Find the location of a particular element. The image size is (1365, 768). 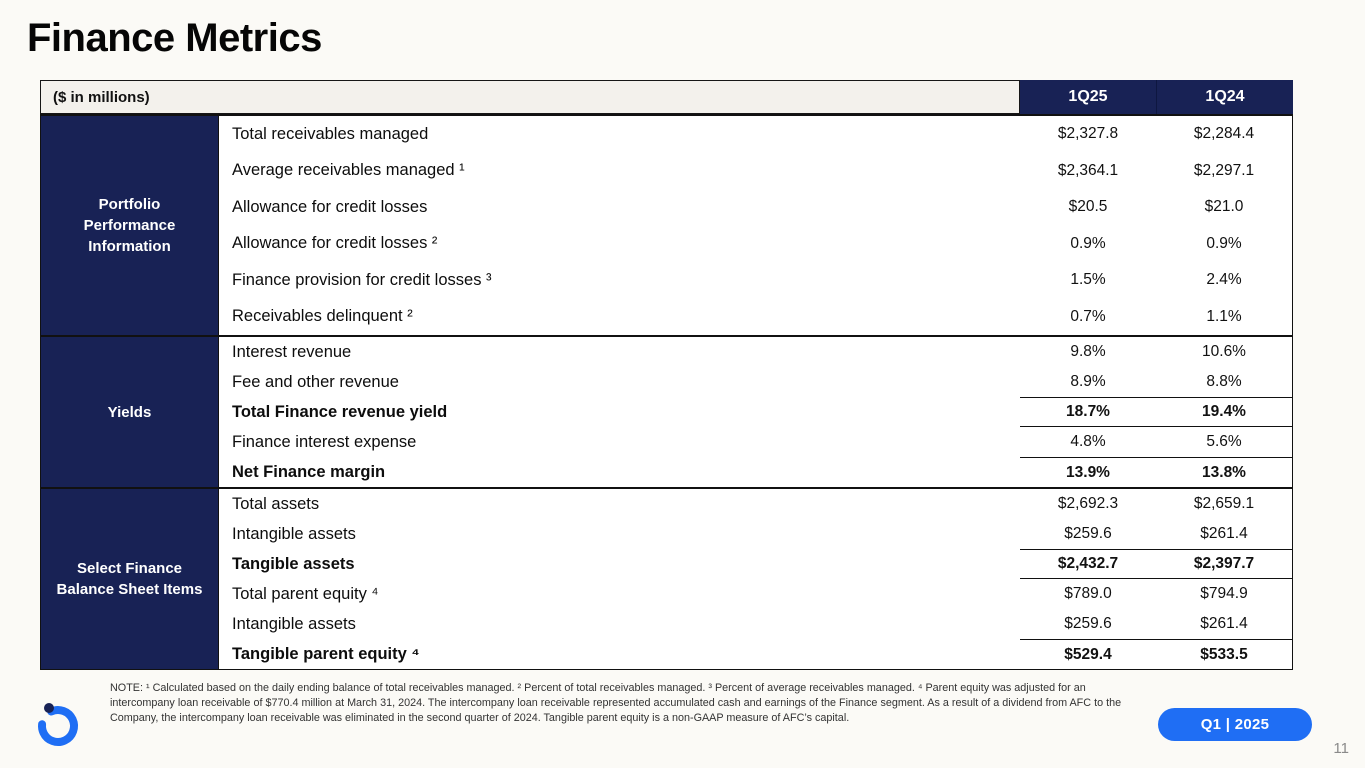

value-1q25: 18.7% is located at coordinates (1088, 411).